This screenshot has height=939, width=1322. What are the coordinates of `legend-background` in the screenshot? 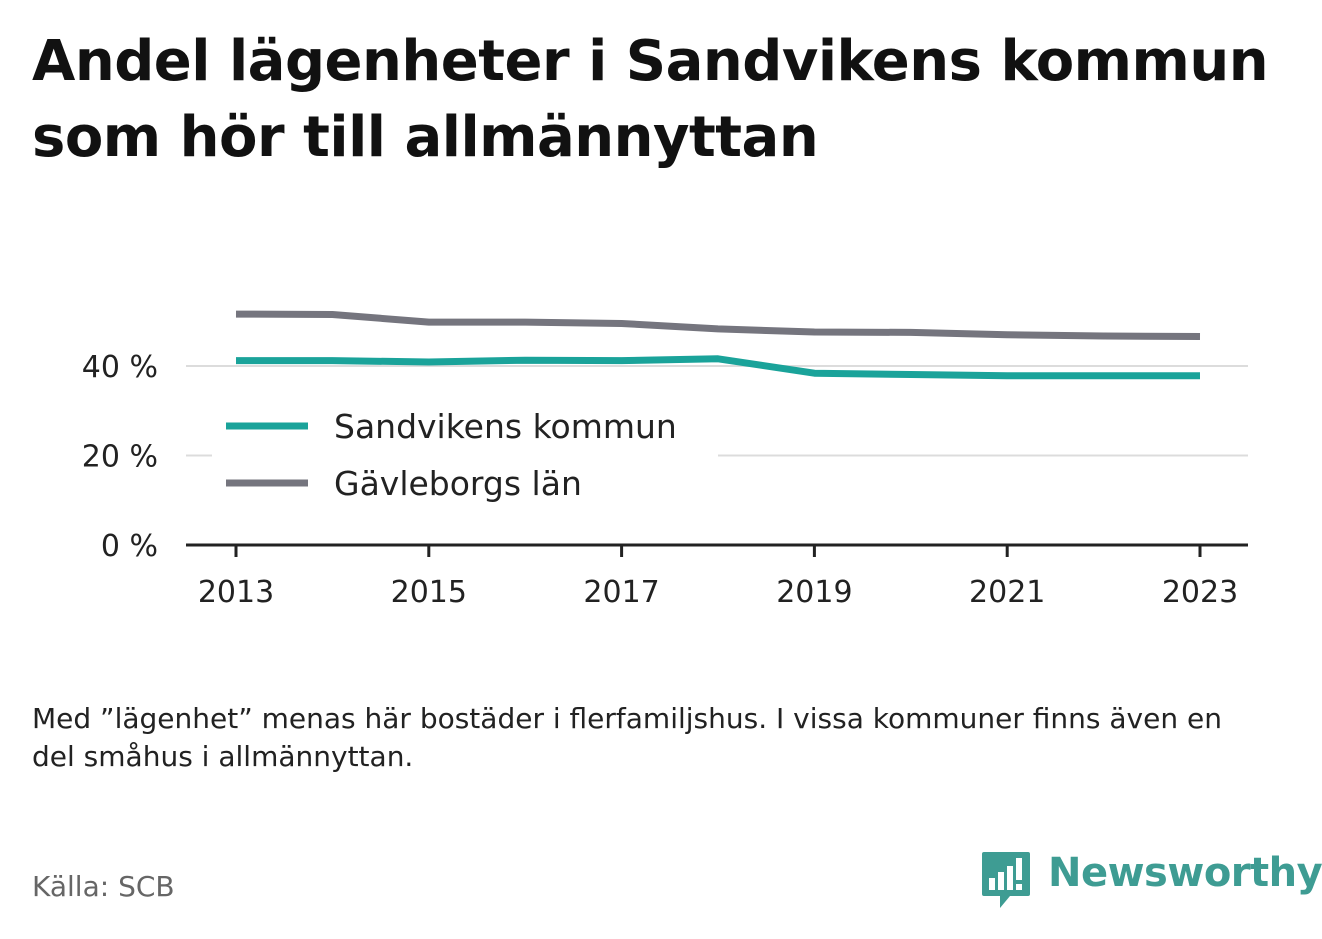 It's located at (465, 453).